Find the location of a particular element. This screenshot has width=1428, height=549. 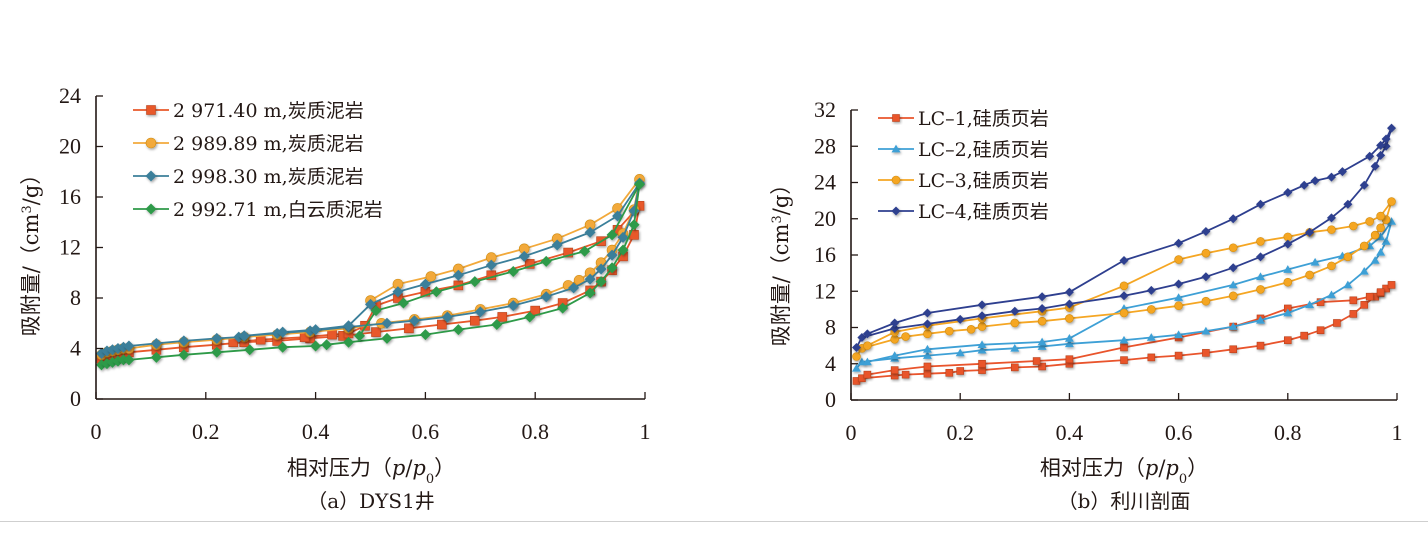

b-x-tick-label: 0.8 is located at coordinates (1288, 432).